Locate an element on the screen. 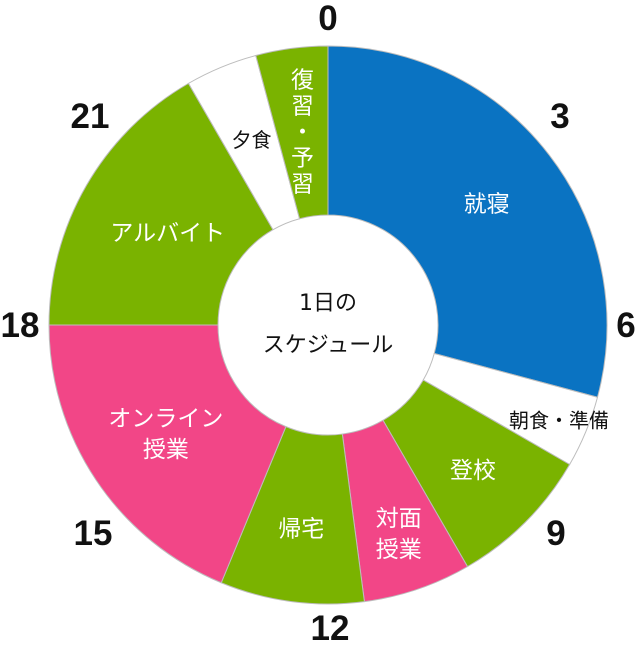 The image size is (640, 650). slice-label-1: 朝食・準備 is located at coordinates (559, 421).